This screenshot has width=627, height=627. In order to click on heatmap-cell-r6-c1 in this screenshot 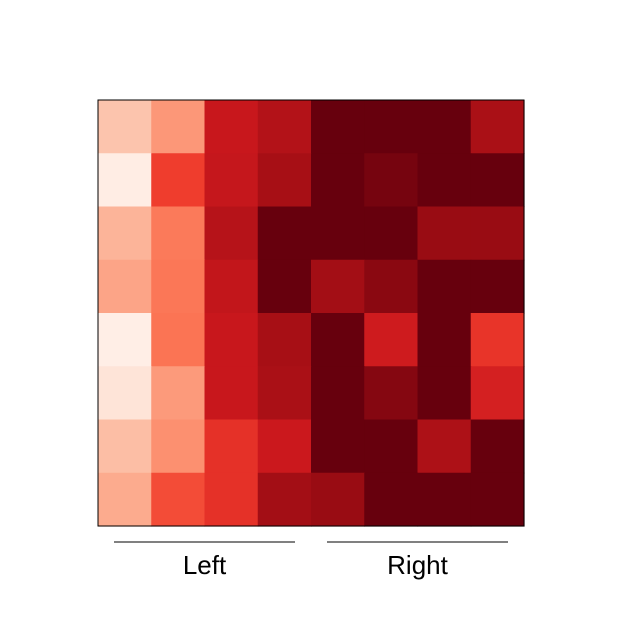, I will do `click(178, 446)`.